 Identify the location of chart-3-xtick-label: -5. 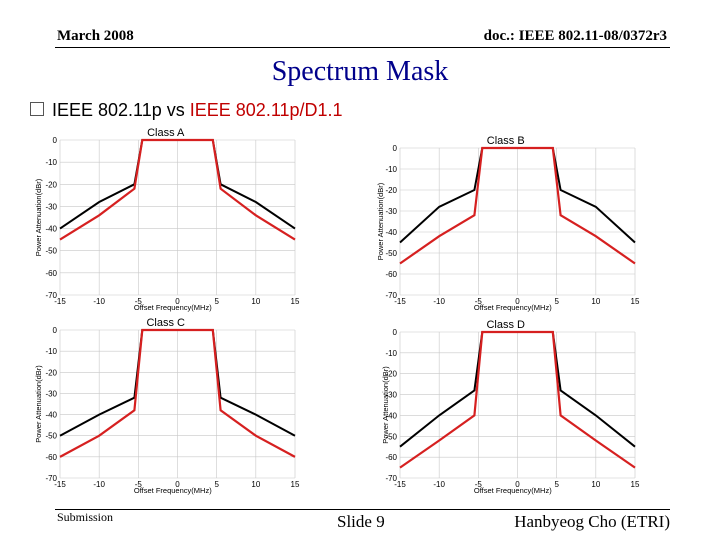
(139, 484).